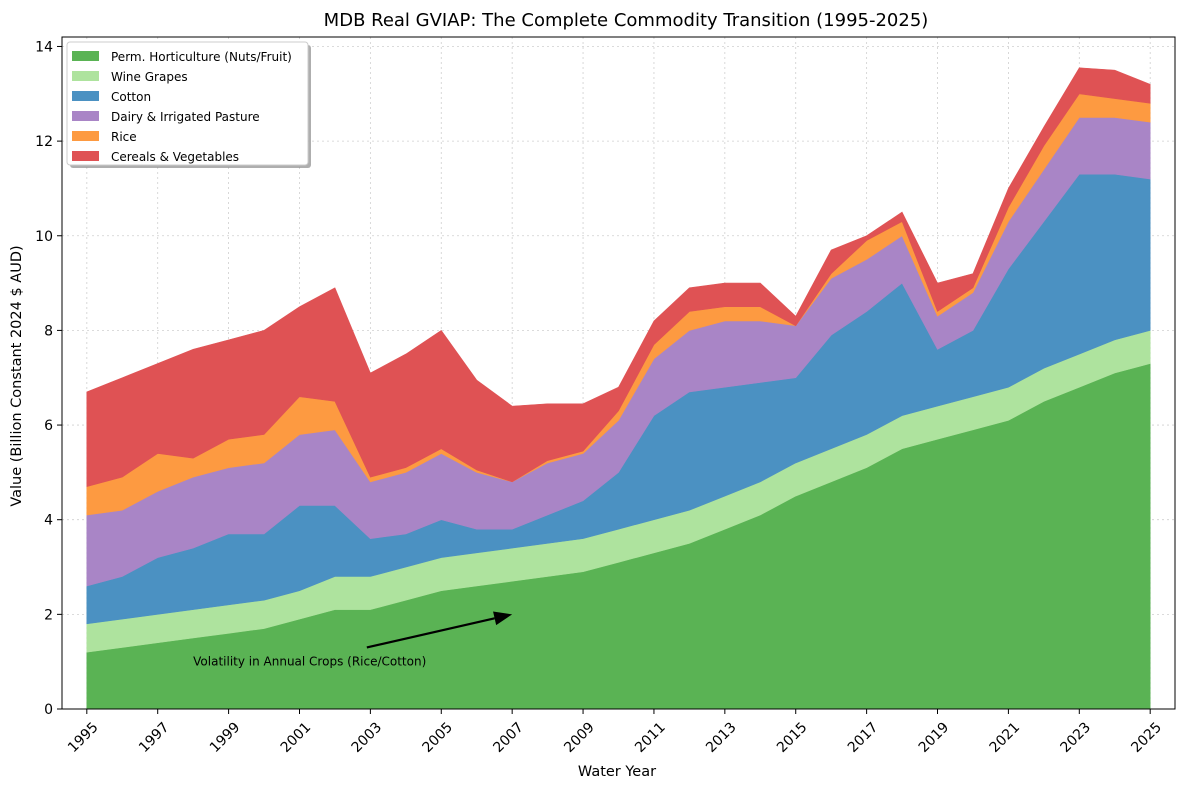 This screenshot has height=790, width=1189. I want to click on y-tick-label: 10, so click(44, 237).